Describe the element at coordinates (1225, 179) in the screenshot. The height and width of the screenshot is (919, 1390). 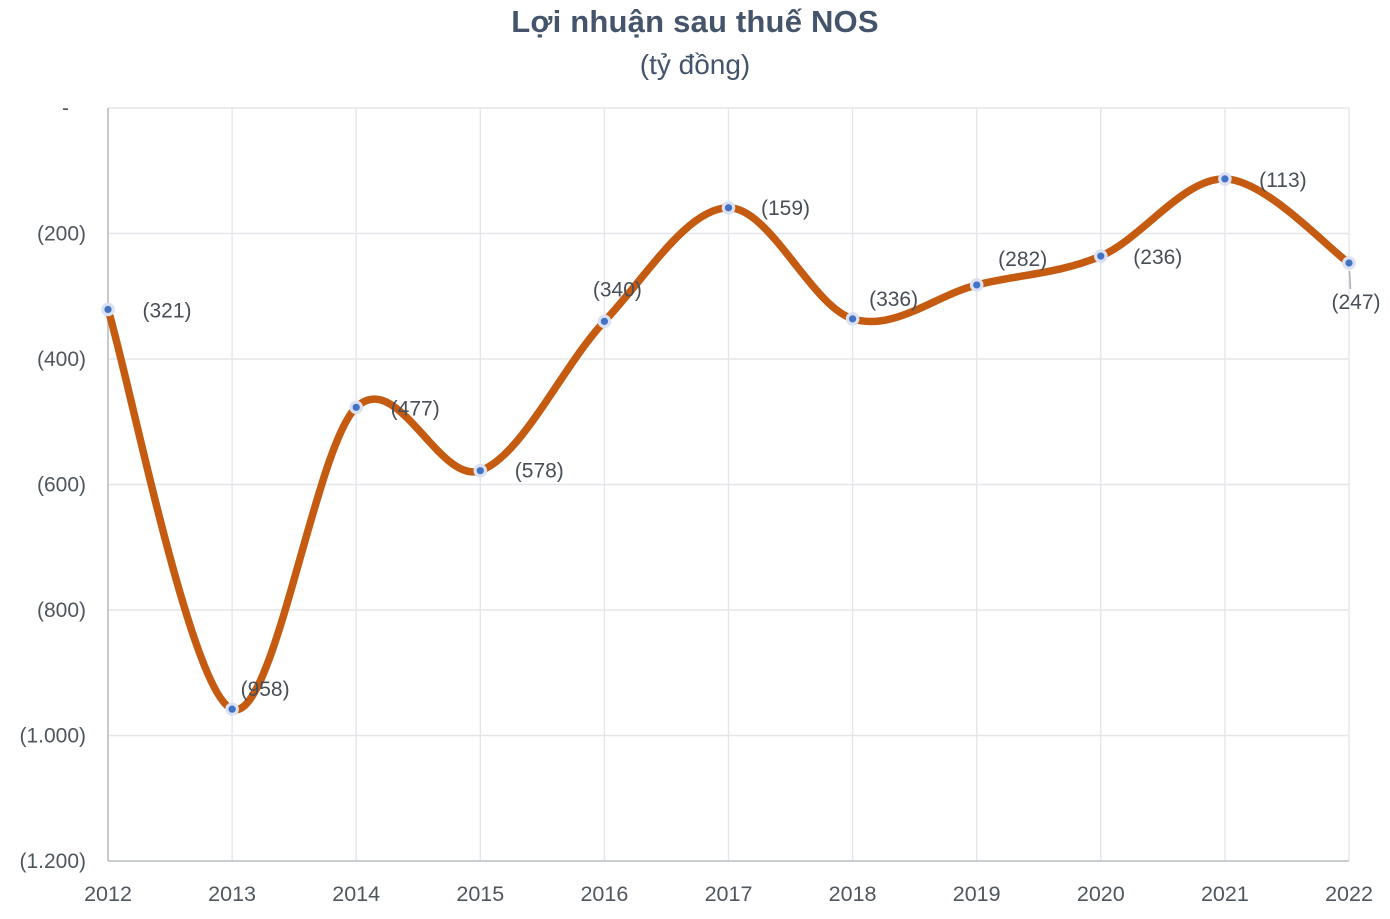
I see `data-point-2021` at that location.